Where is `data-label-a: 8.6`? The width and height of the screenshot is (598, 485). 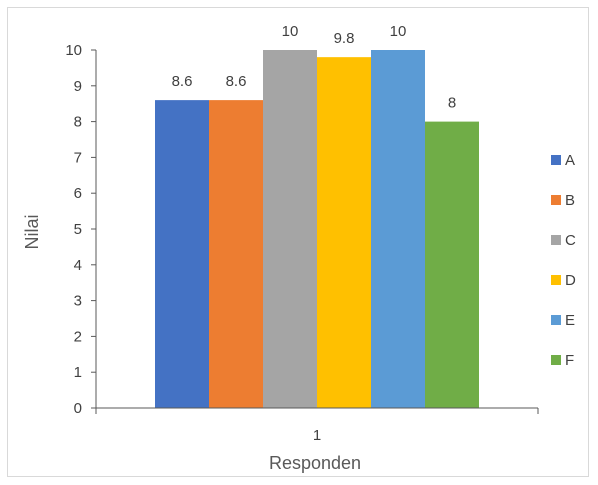
data-label-a: 8.6 is located at coordinates (182, 81).